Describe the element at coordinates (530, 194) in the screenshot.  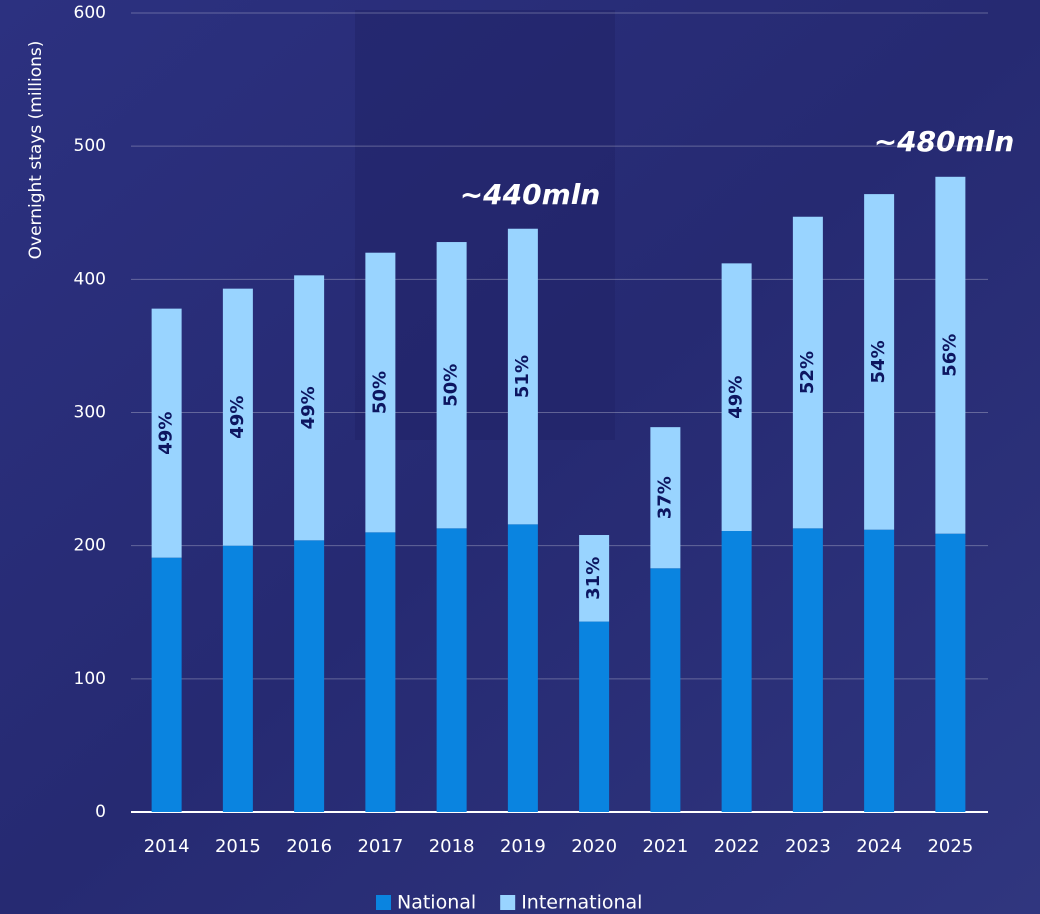
I see `annotation: ~440mln` at that location.